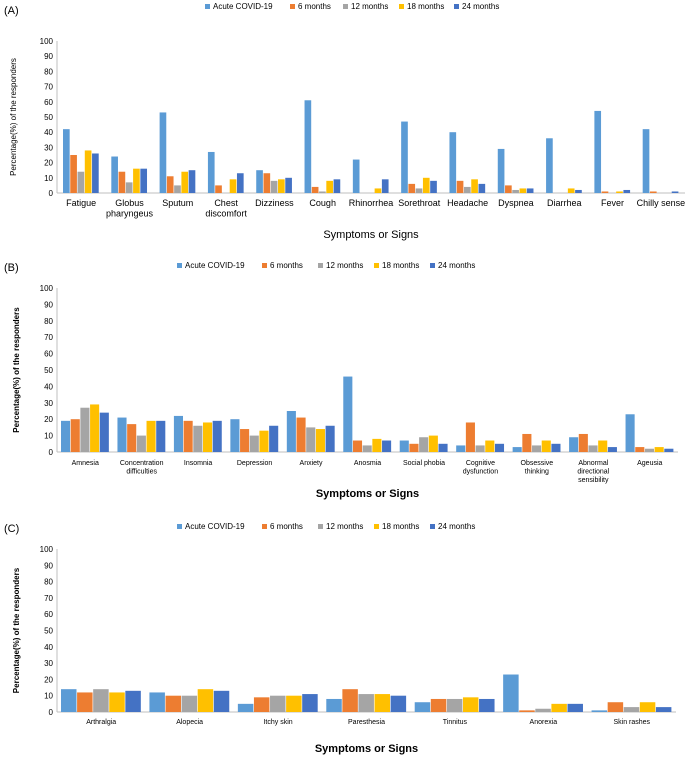  Describe the element at coordinates (367, 494) in the screenshot. I see `x-axis-title: Symptoms or Signs` at that location.